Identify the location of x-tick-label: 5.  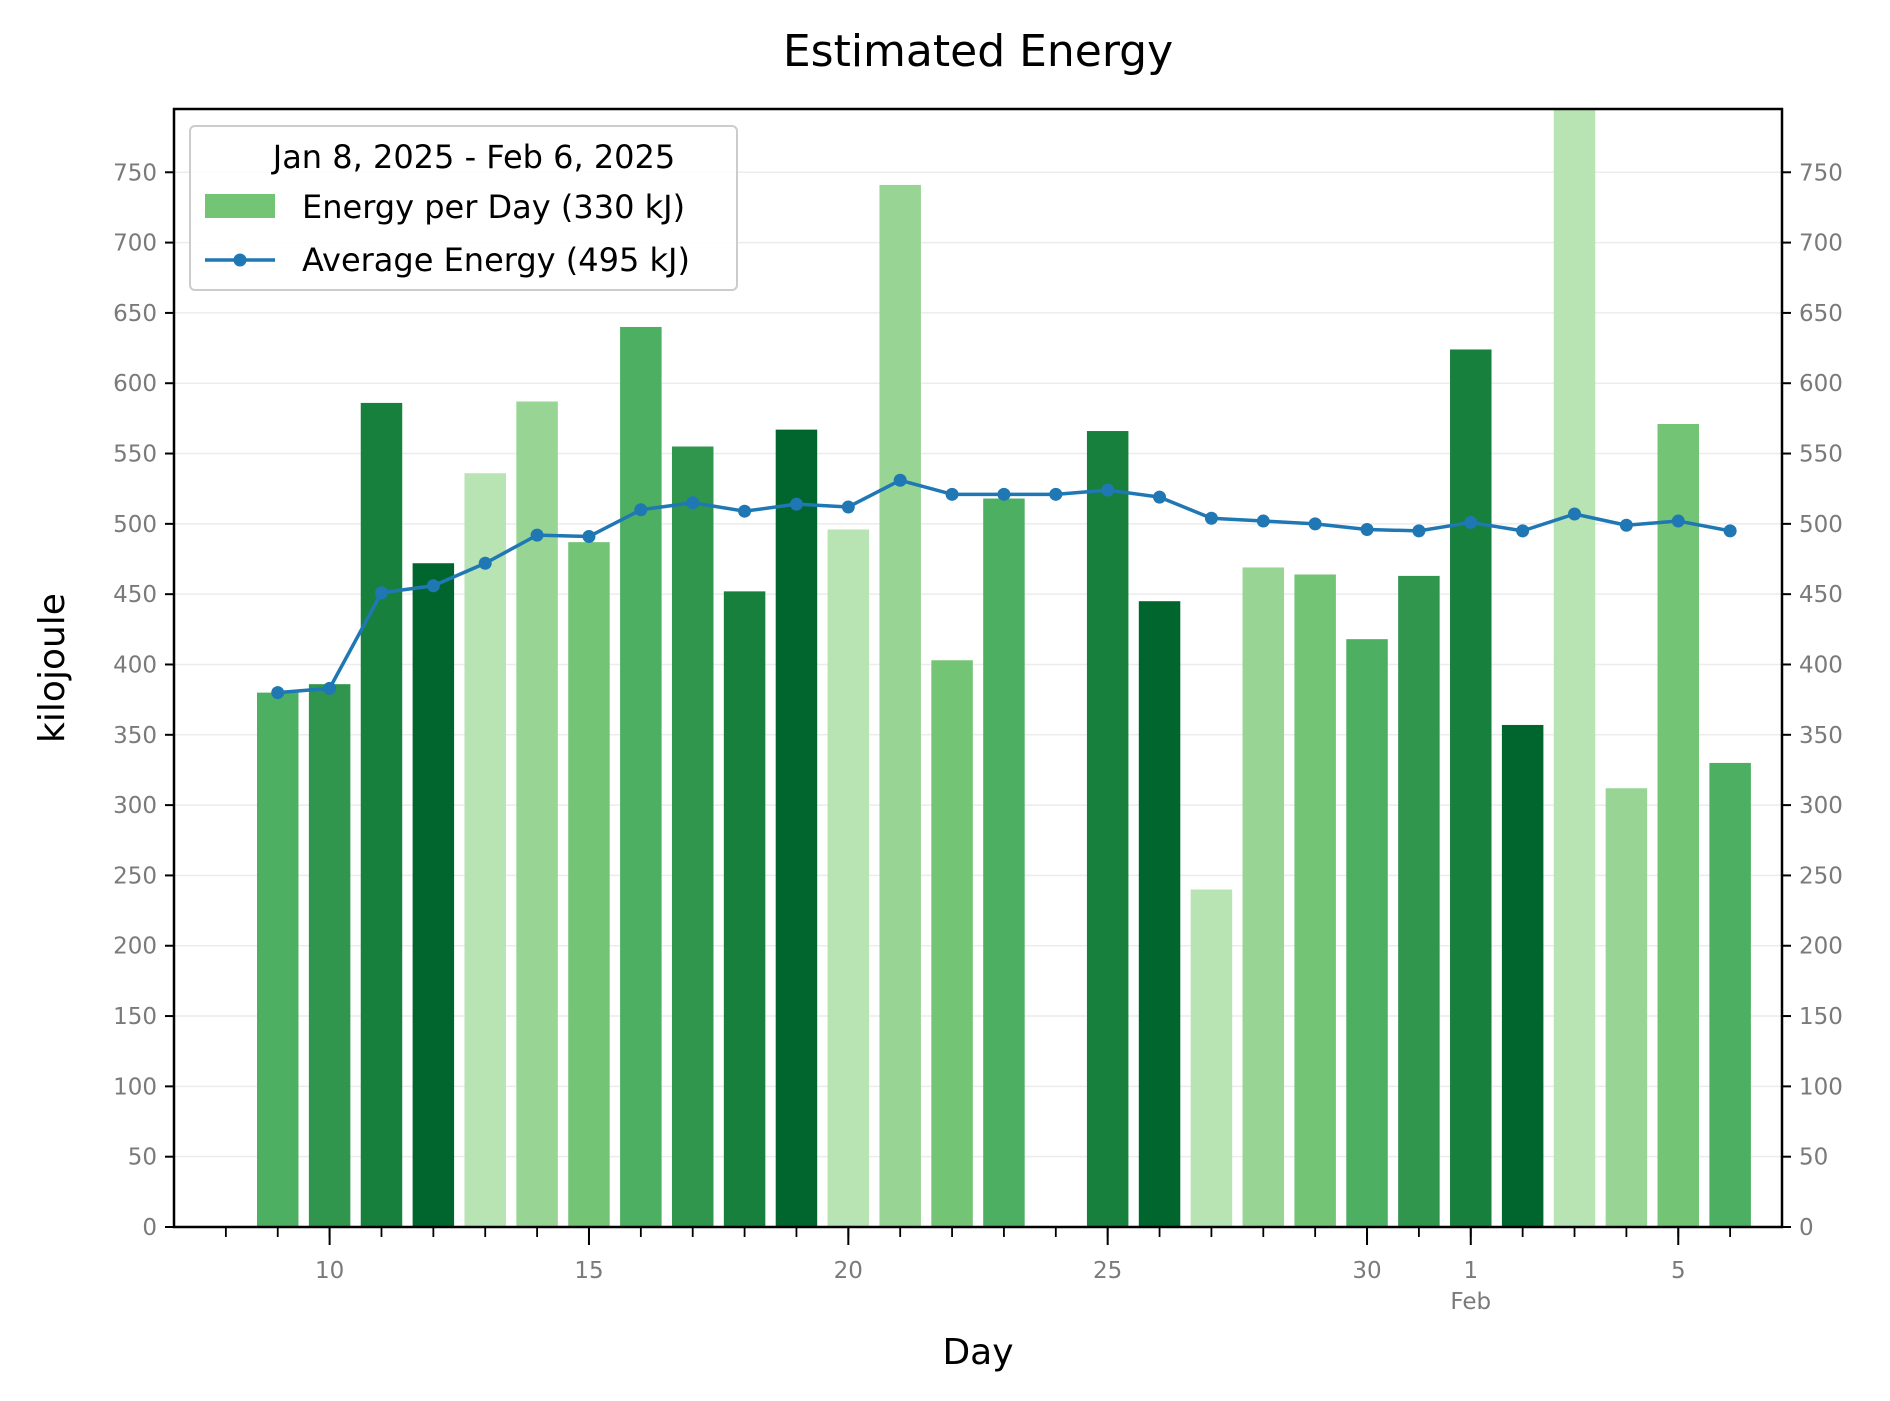
(1678, 1271).